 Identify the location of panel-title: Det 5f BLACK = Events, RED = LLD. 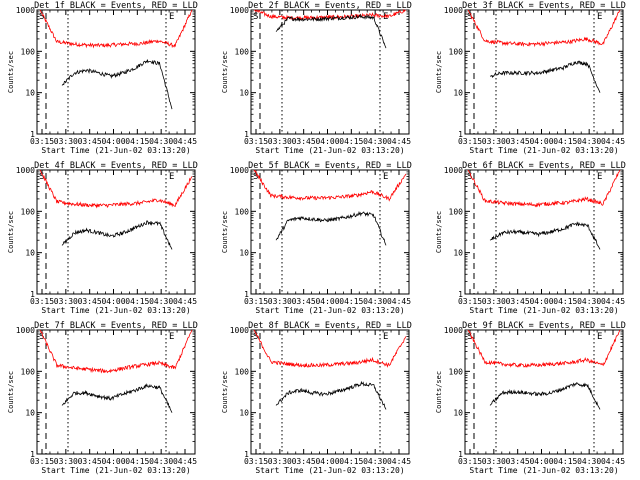
(330, 166).